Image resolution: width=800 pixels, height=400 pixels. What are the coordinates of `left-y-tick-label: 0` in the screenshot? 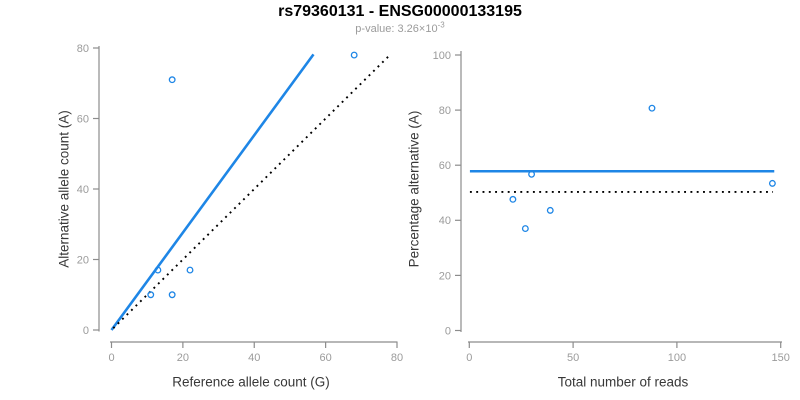 It's located at (86, 331).